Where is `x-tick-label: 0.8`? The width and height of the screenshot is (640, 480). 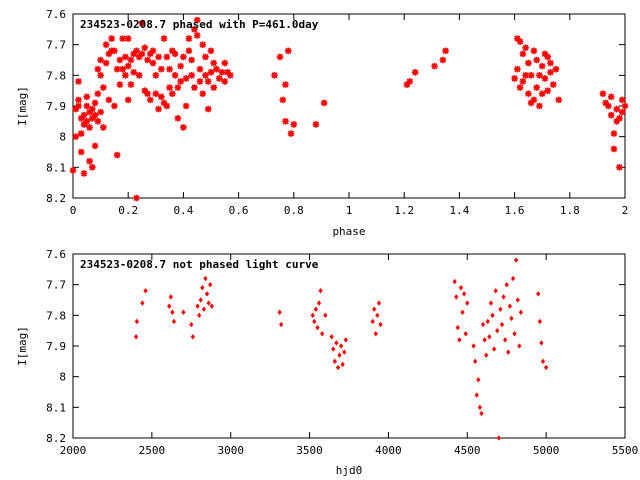 x-tick-label: 0.8 is located at coordinates (294, 210).